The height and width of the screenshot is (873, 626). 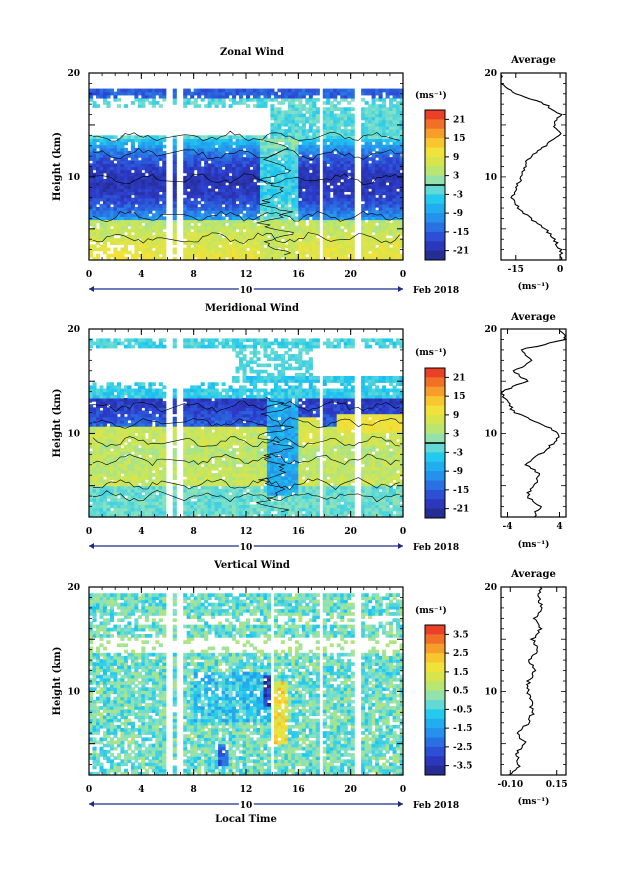 What do you see at coordinates (141, 275) in the screenshot?
I see `x-tick-label: 4` at bounding box center [141, 275].